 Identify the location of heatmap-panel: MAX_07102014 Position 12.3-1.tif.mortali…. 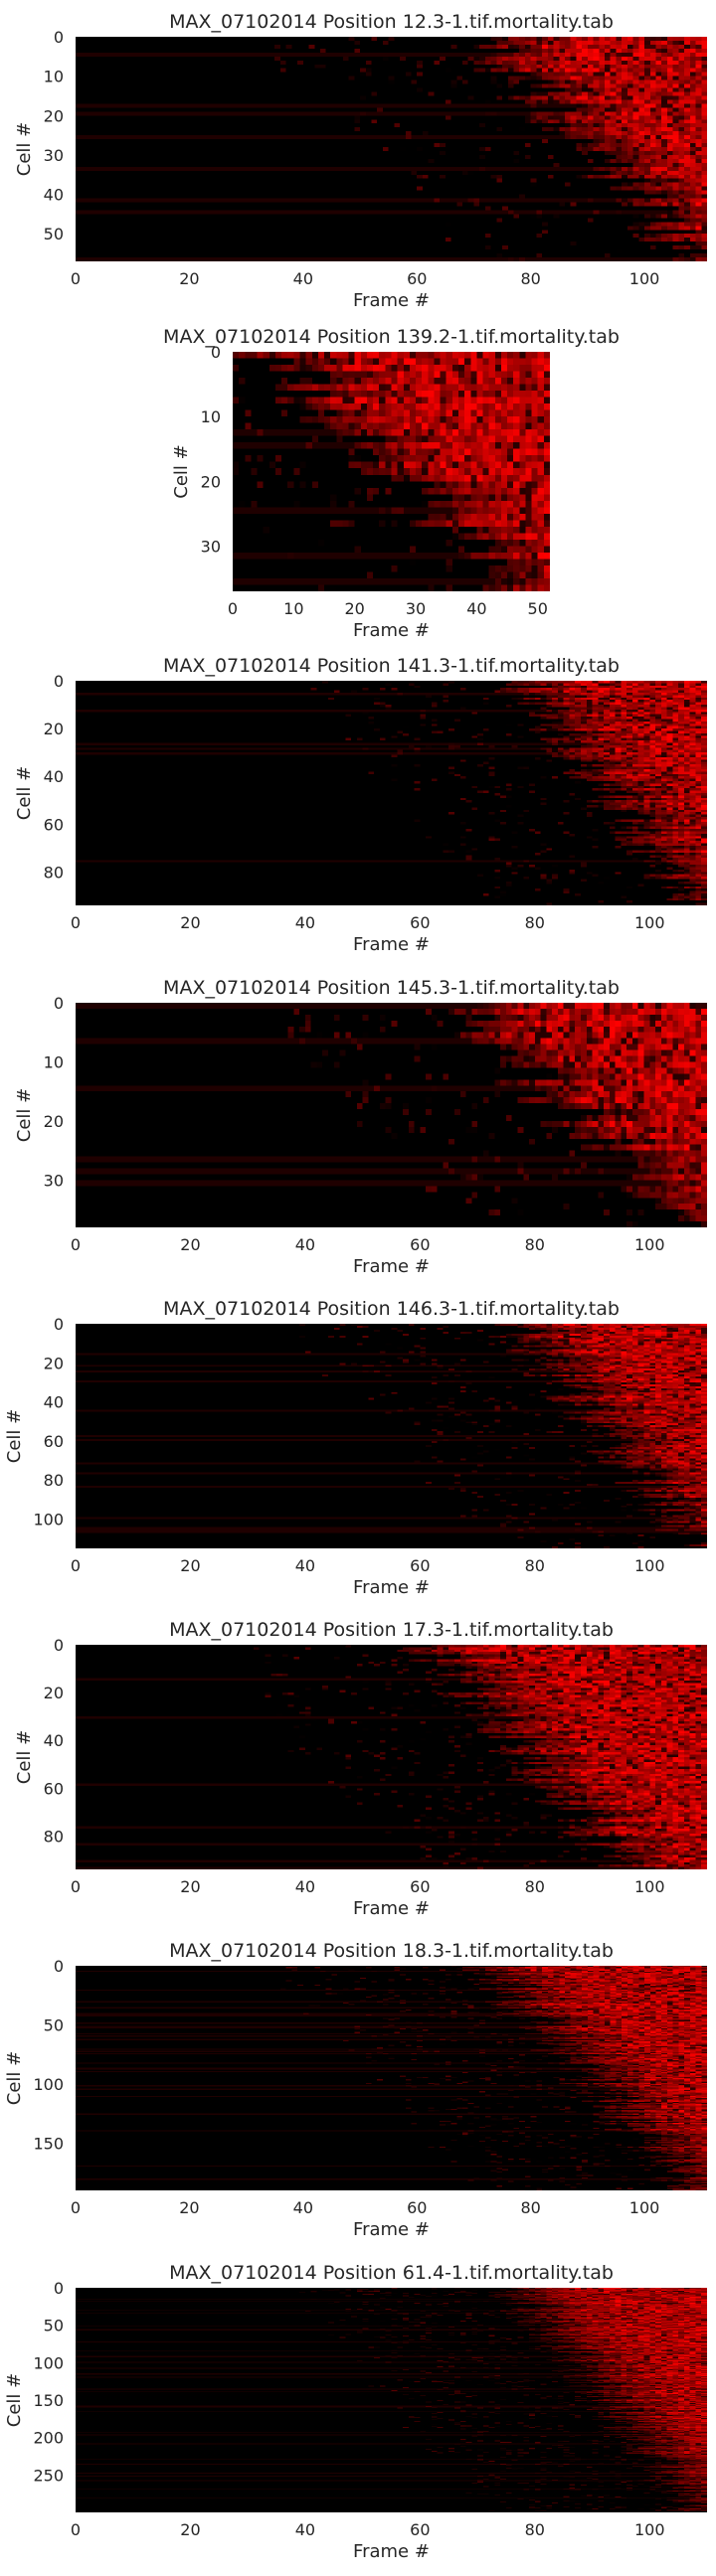
(360, 161).